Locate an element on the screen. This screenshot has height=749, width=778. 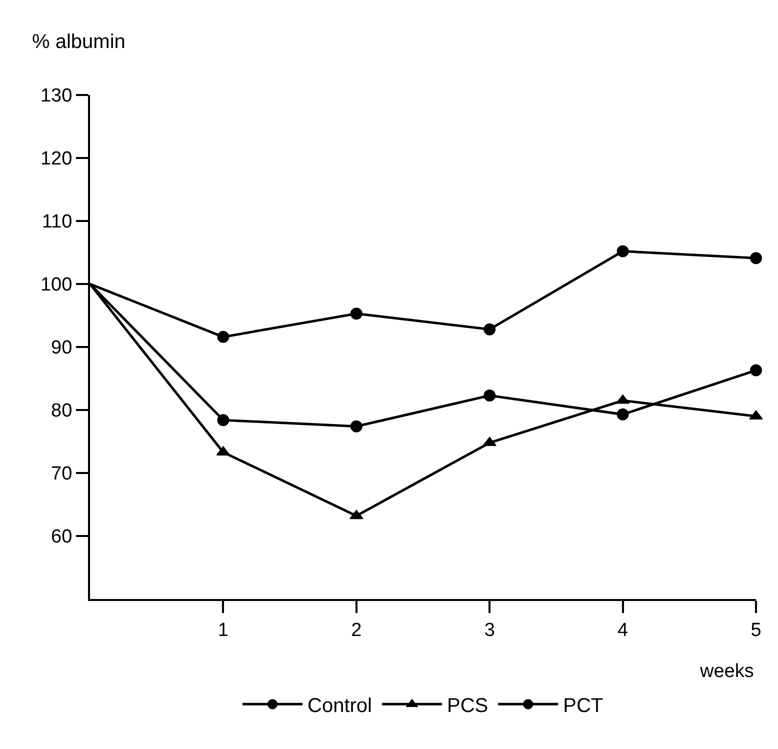
x-tick-label: 3 is located at coordinates (489, 630).